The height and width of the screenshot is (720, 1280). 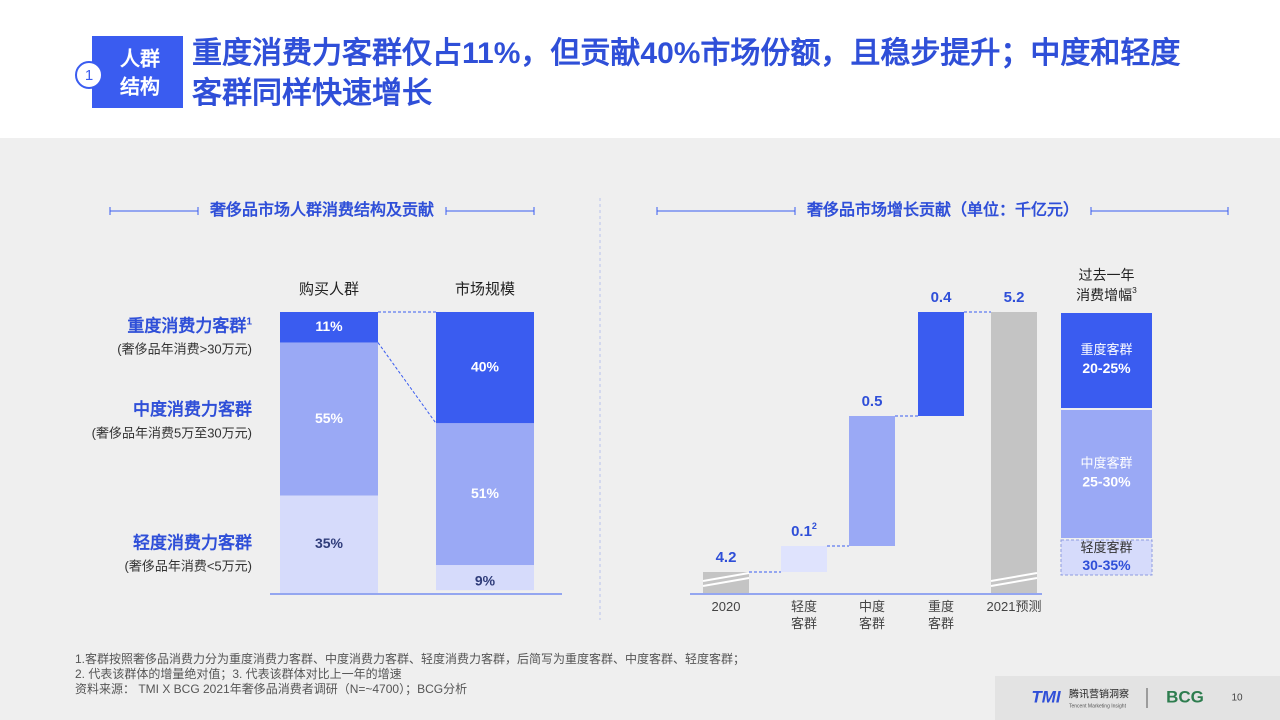 I want to click on column-header: 市场规模, so click(x=485, y=289).